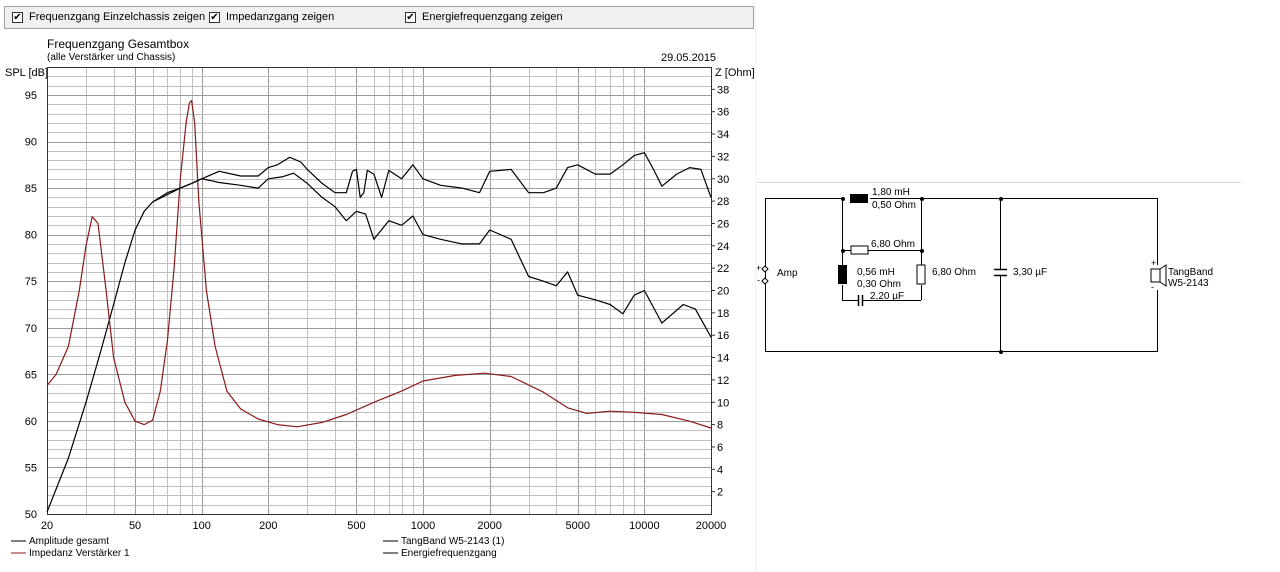 The height and width of the screenshot is (572, 1280). Describe the element at coordinates (723, 113) in the screenshot. I see `y2-tick-label: 36` at that location.